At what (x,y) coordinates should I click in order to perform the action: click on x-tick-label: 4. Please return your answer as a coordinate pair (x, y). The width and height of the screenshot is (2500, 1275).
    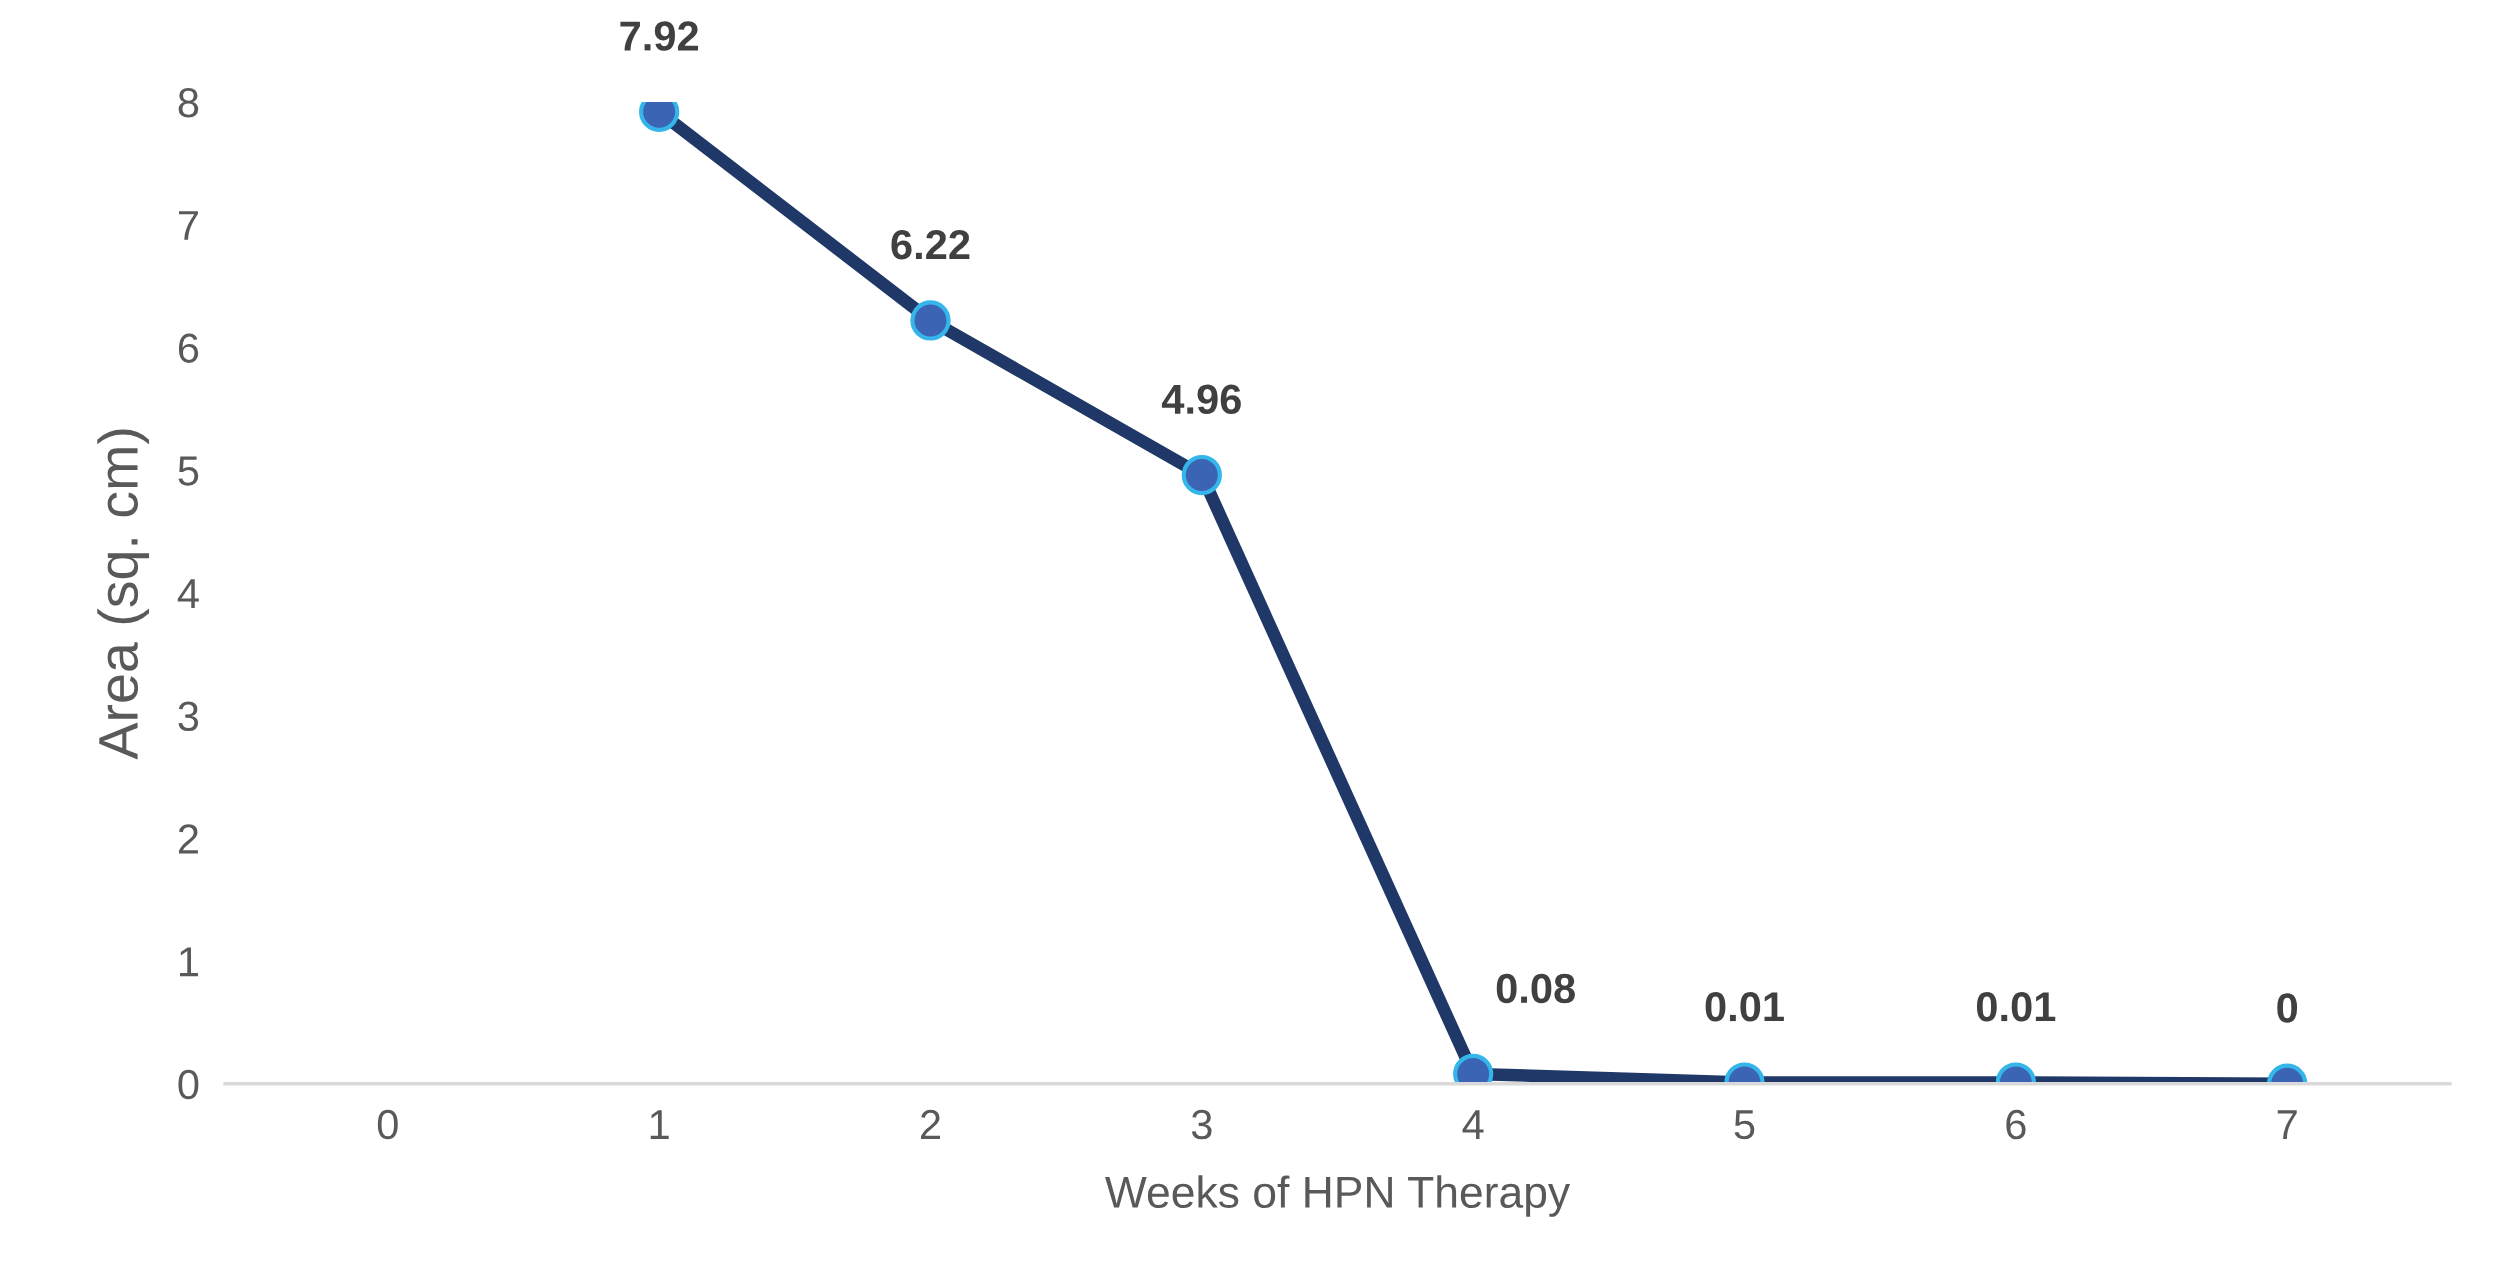
    Looking at the image, I should click on (1473, 1124).